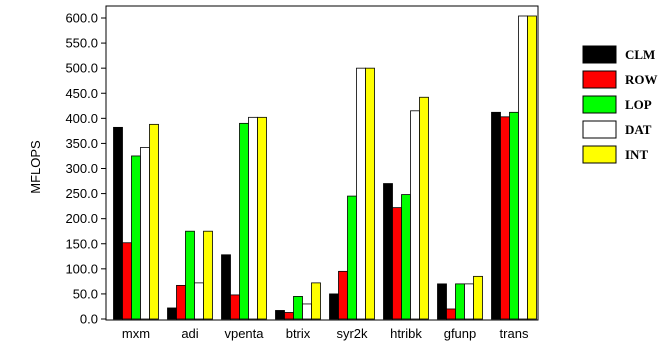 This screenshot has width=670, height=345. Describe the element at coordinates (415, 215) in the screenshot. I see `bar-dat-htribk` at that location.